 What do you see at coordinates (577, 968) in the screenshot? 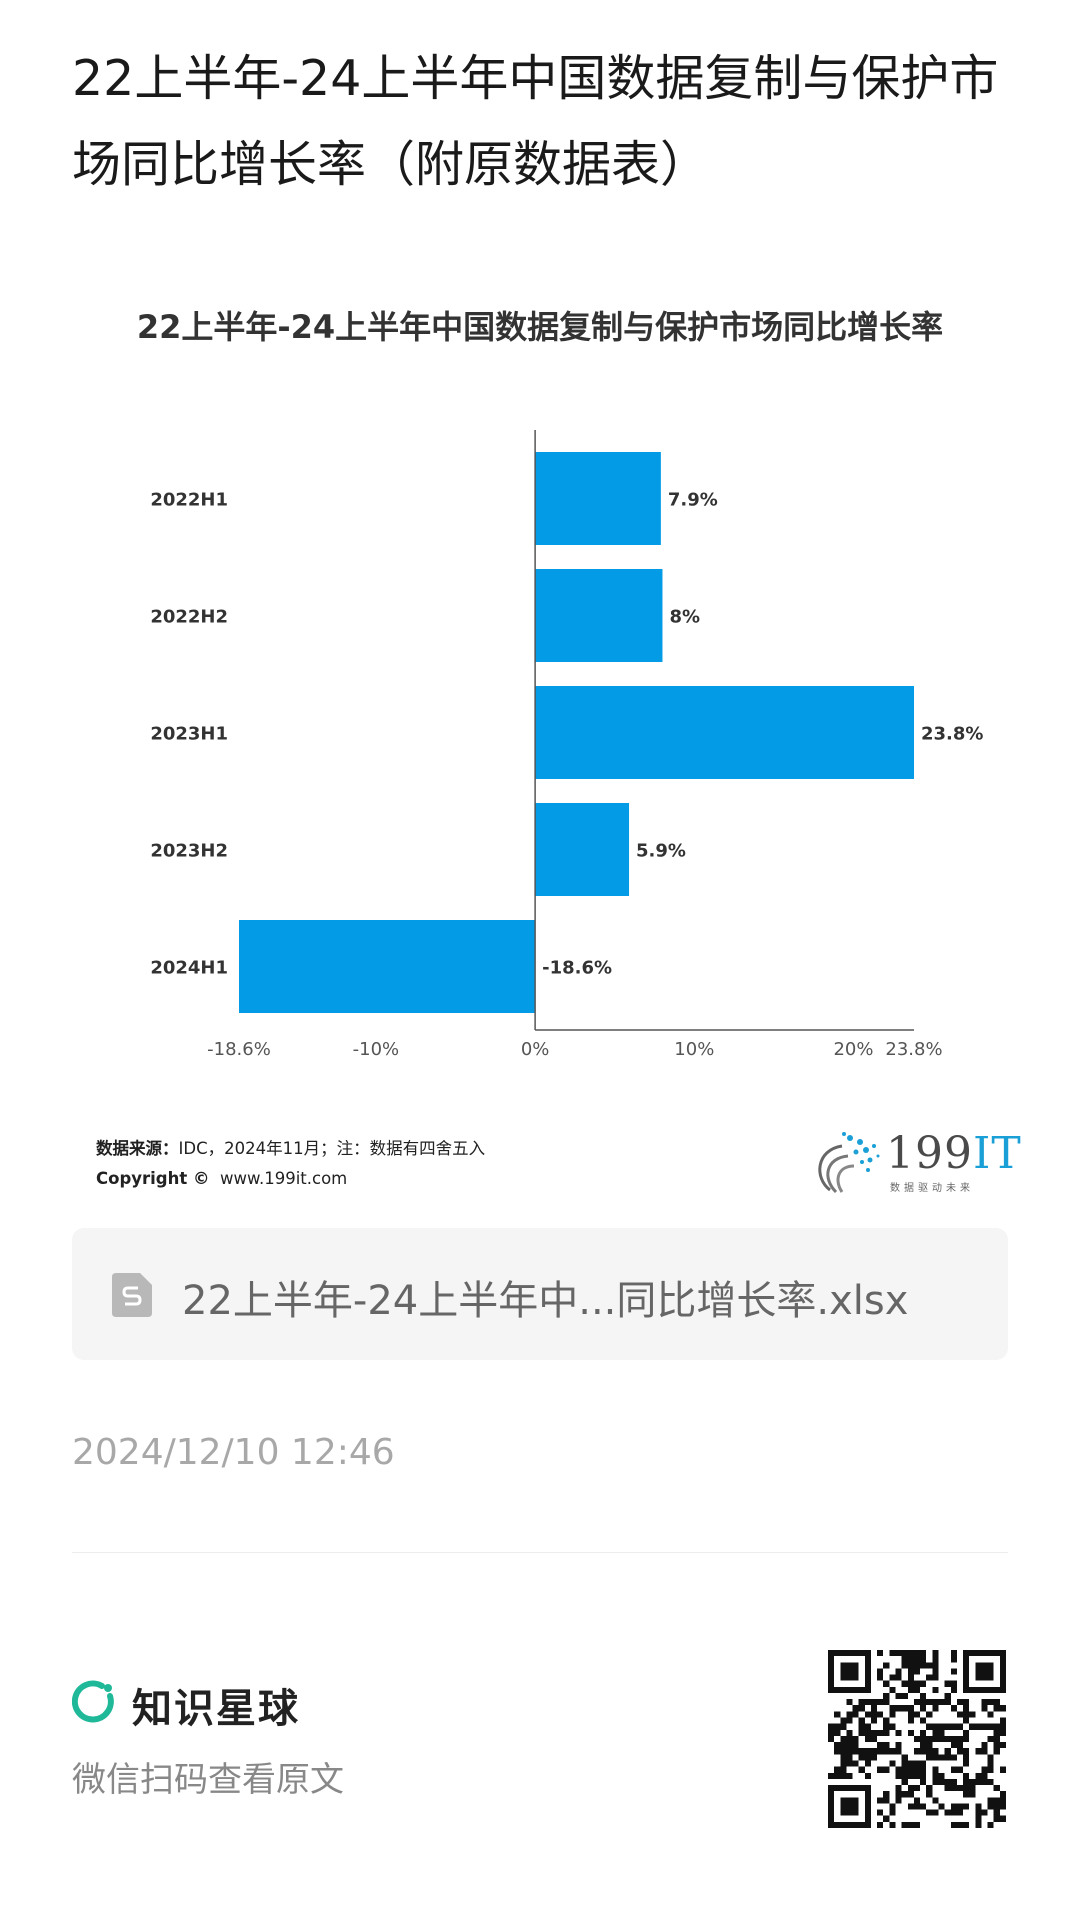
I see `data-label: -18.6%` at bounding box center [577, 968].